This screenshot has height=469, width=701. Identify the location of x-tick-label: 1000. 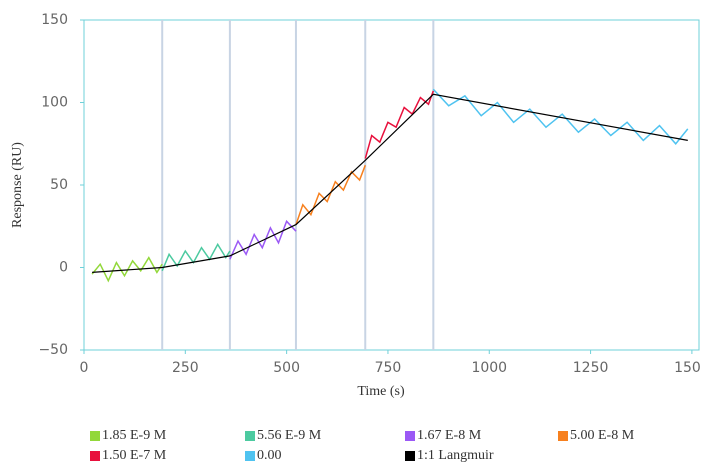
(489, 368).